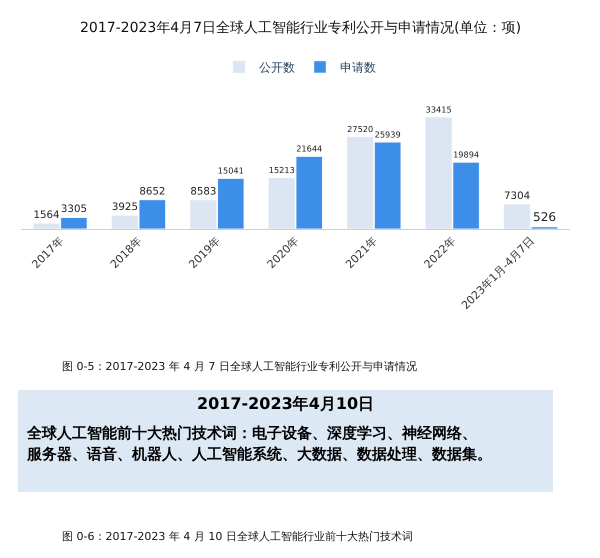 This screenshot has height=558, width=600. Describe the element at coordinates (277, 67) in the screenshot. I see `legend-label: 公开数` at that location.